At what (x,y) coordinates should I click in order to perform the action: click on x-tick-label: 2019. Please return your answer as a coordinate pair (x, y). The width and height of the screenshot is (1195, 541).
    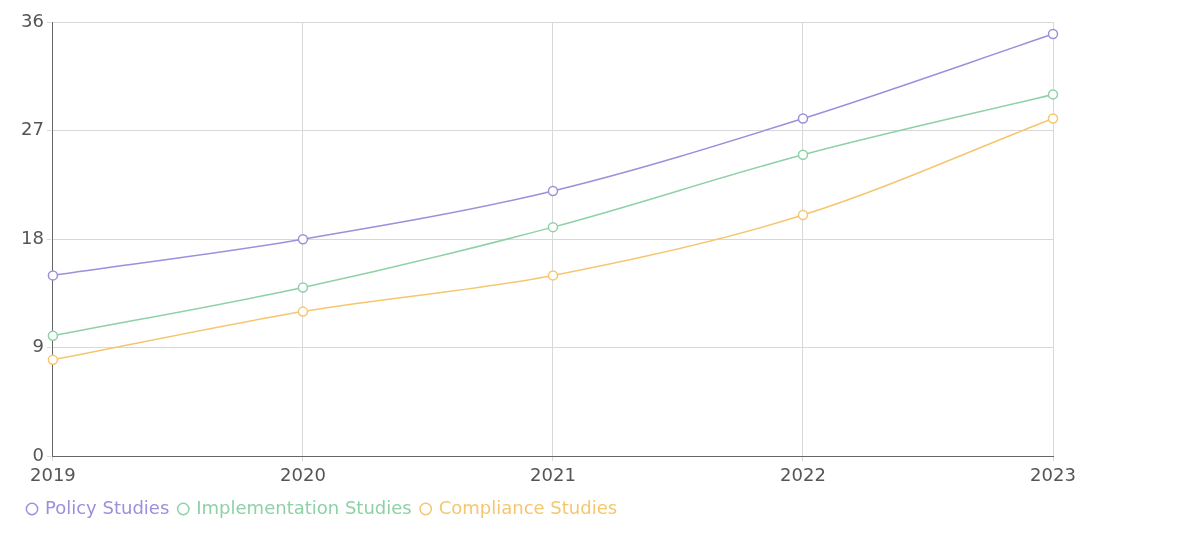
    Looking at the image, I should click on (53, 474).